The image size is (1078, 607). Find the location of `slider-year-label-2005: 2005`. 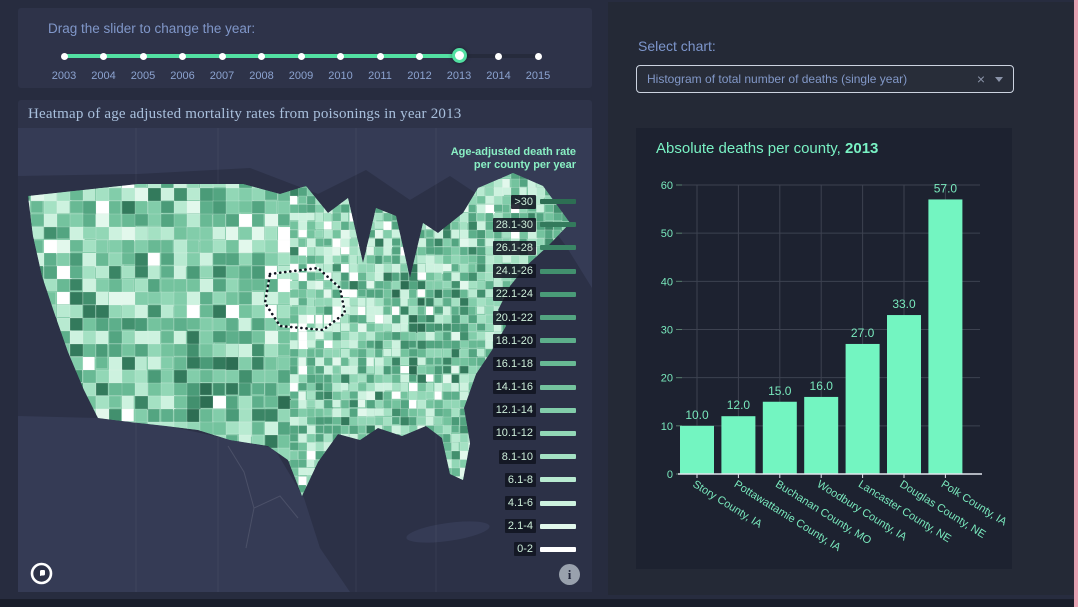

slider-year-label-2005: 2005 is located at coordinates (143, 76).